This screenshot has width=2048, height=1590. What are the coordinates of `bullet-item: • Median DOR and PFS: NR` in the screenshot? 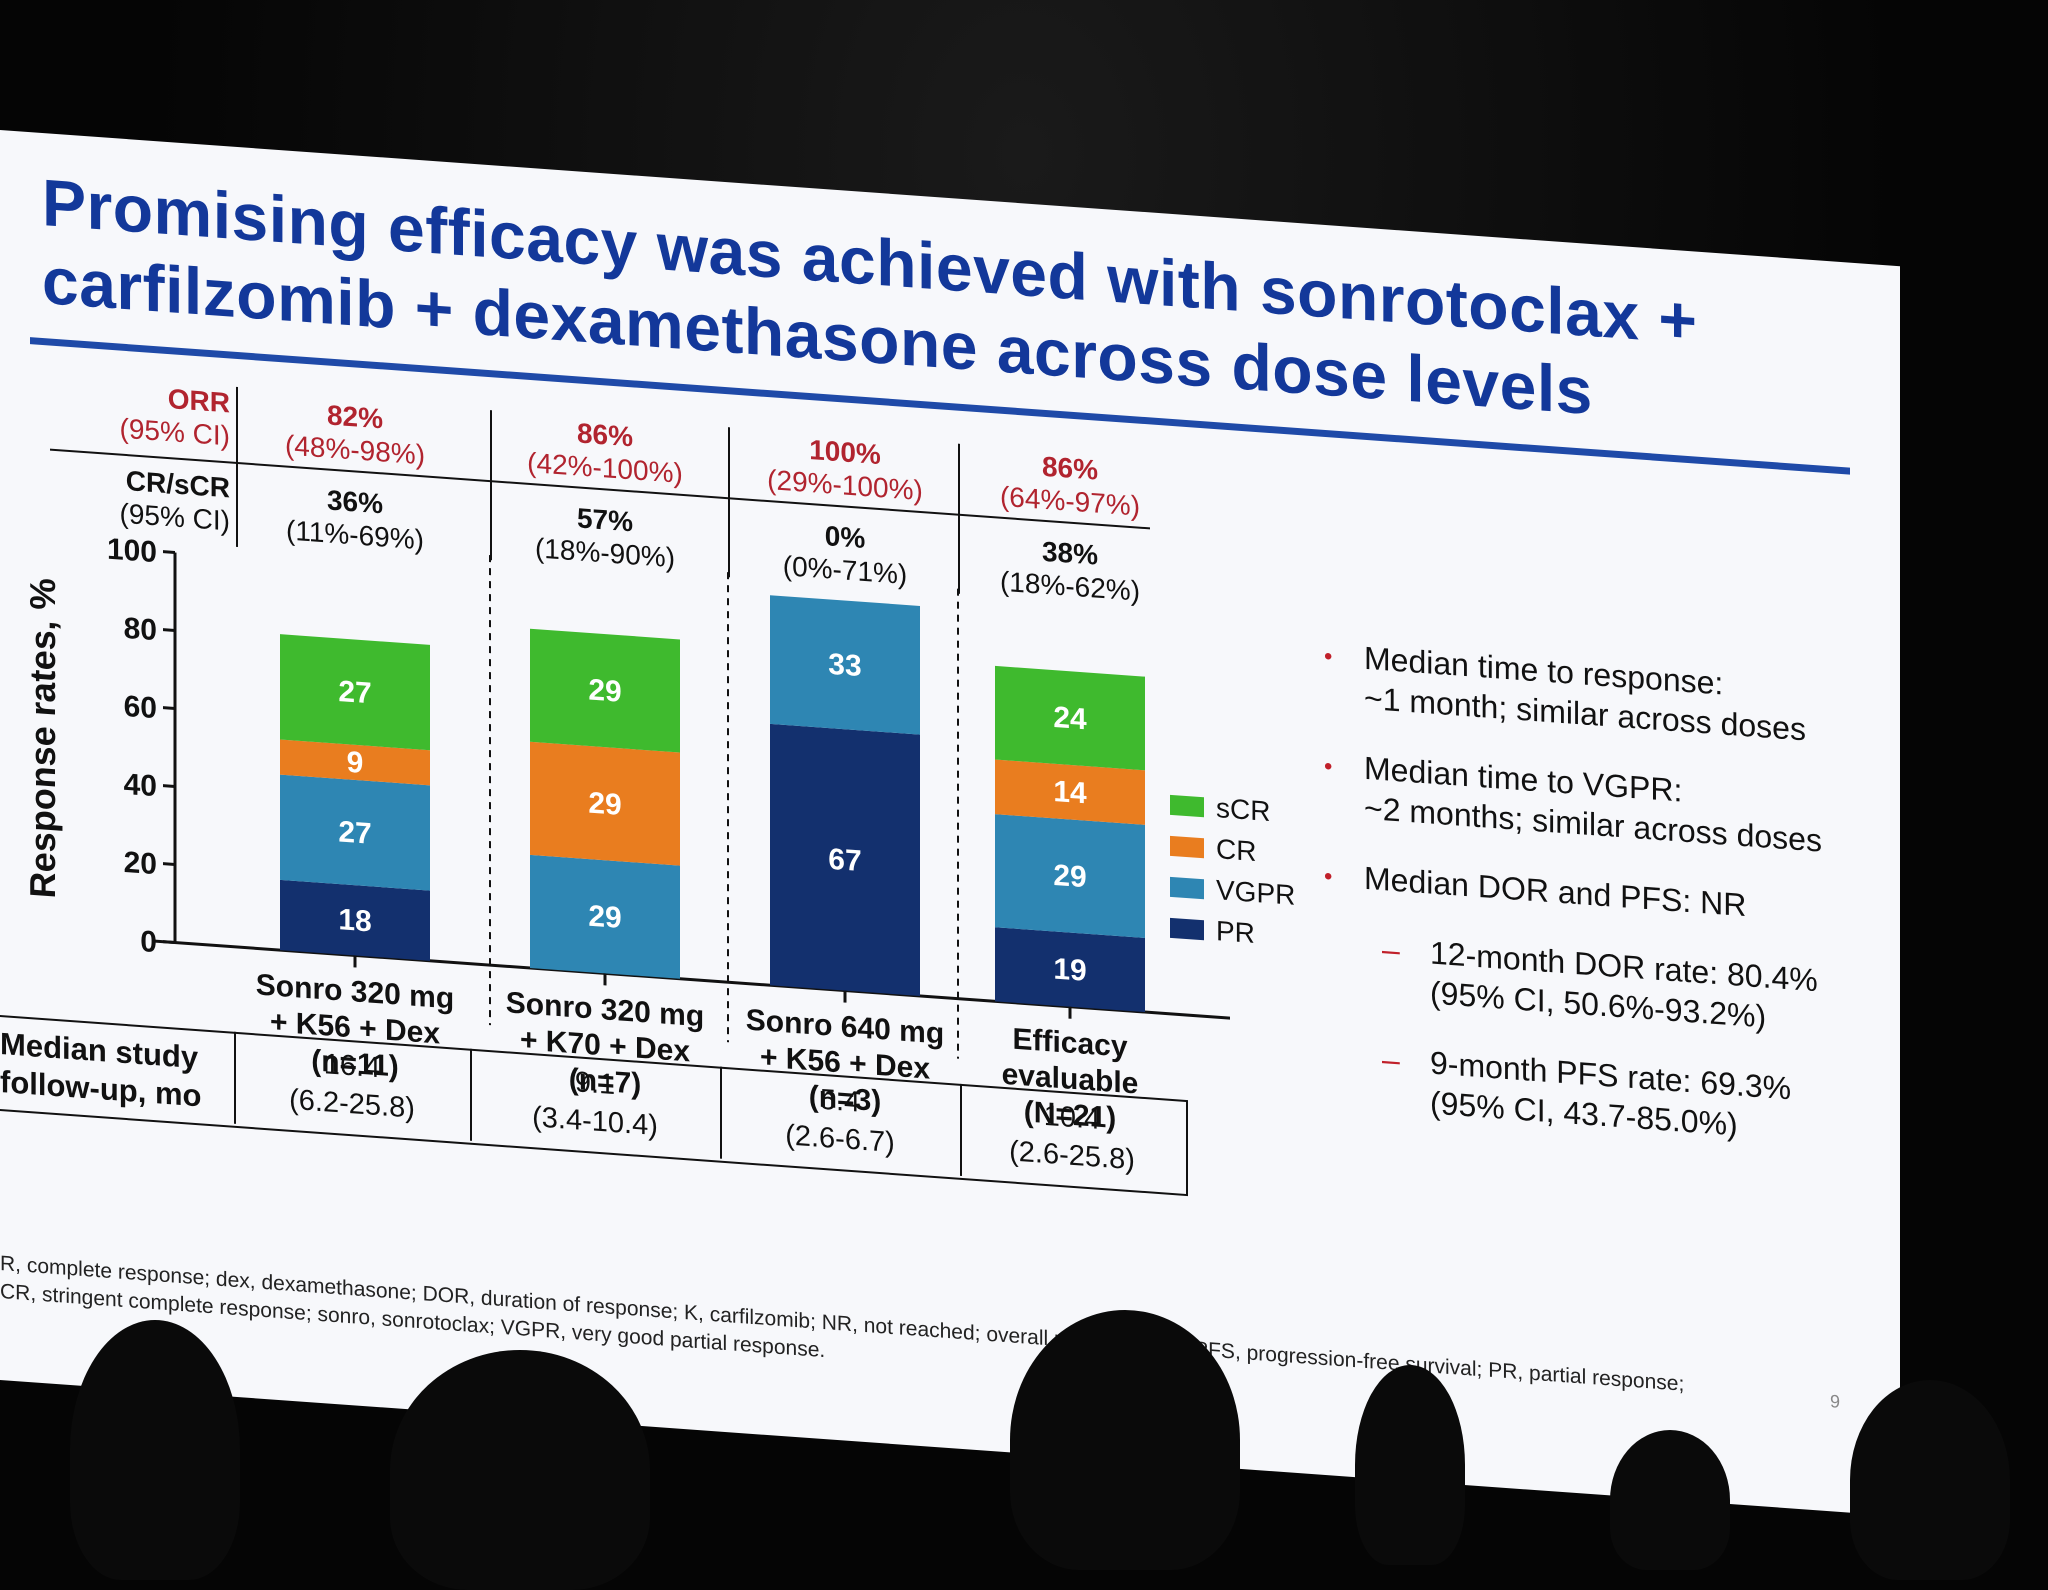 It's located at (1600, 895).